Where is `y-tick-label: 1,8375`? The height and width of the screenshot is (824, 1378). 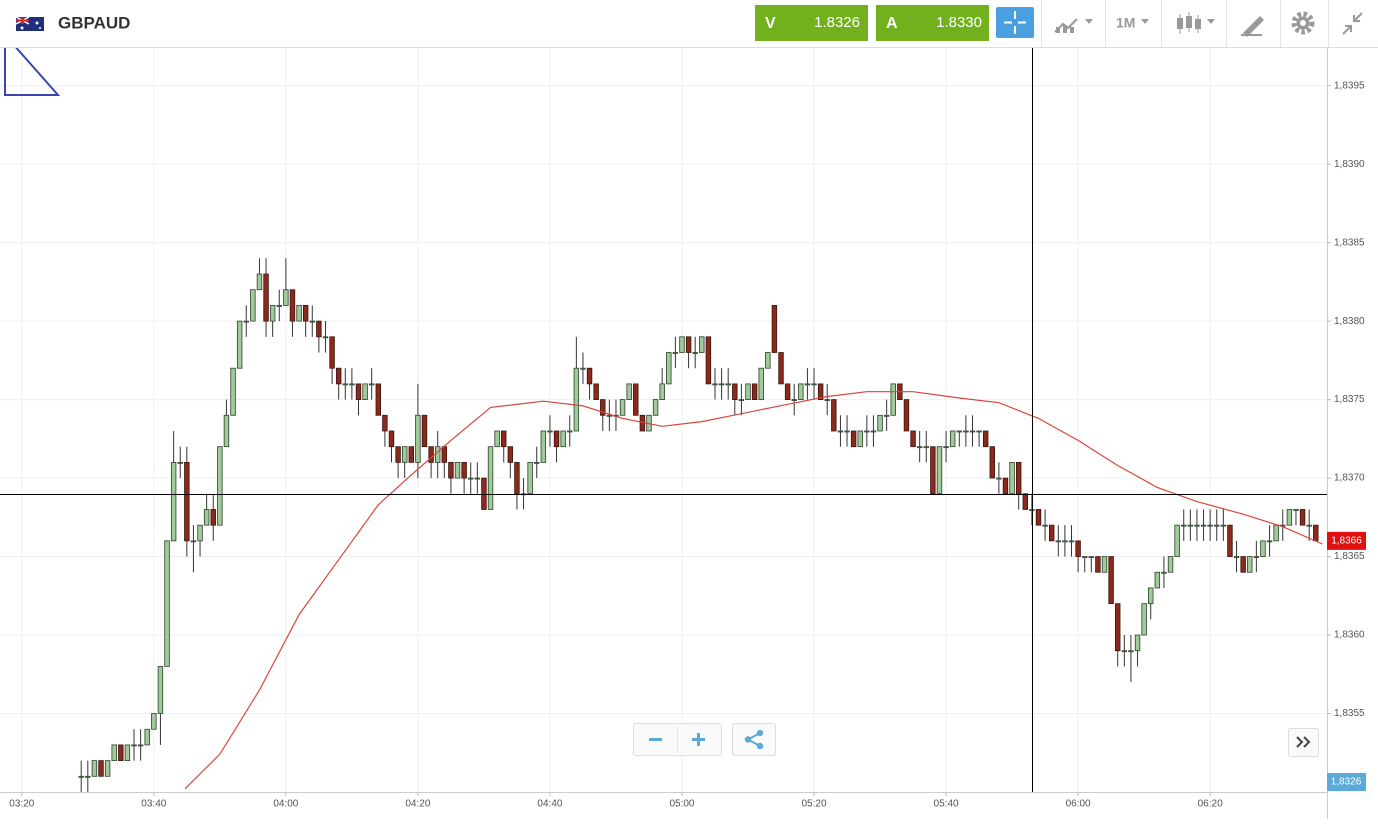 y-tick-label: 1,8375 is located at coordinates (1349, 399).